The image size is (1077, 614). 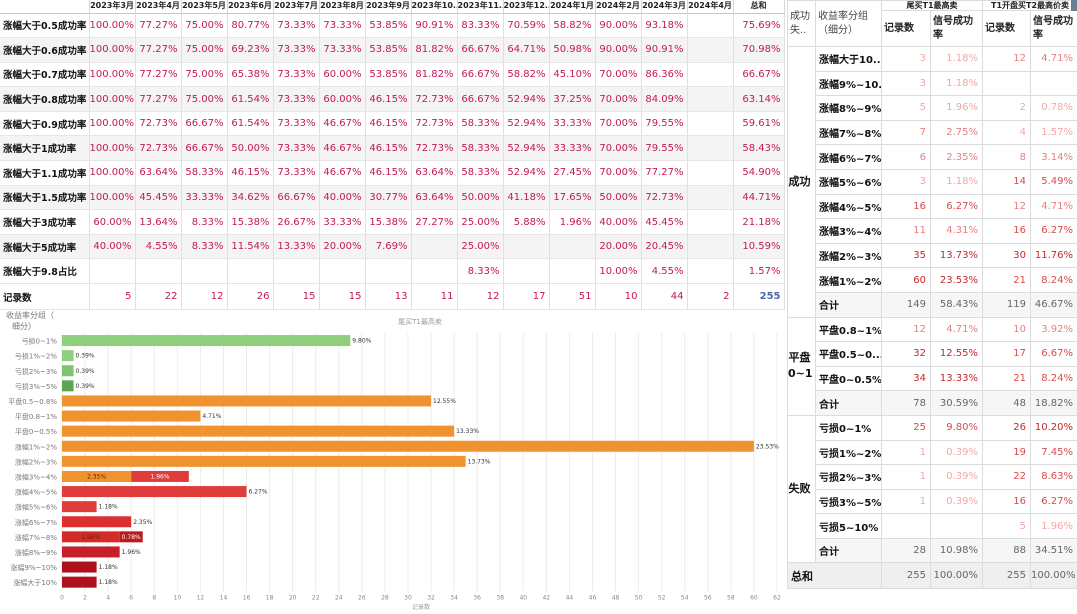 I want to click on rate-cell: 53.85%, so click(x=388, y=26).